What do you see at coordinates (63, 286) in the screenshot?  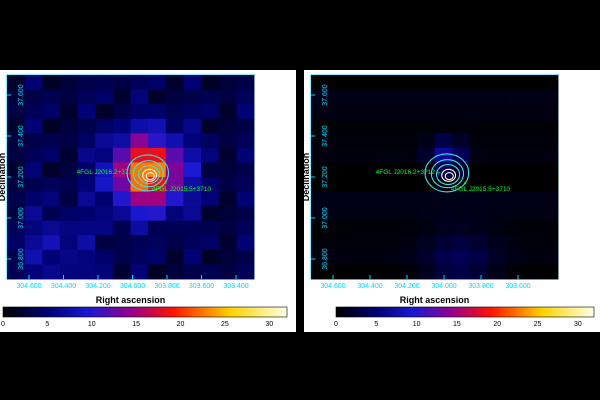 I see `x-tick-label: 304.400` at bounding box center [63, 286].